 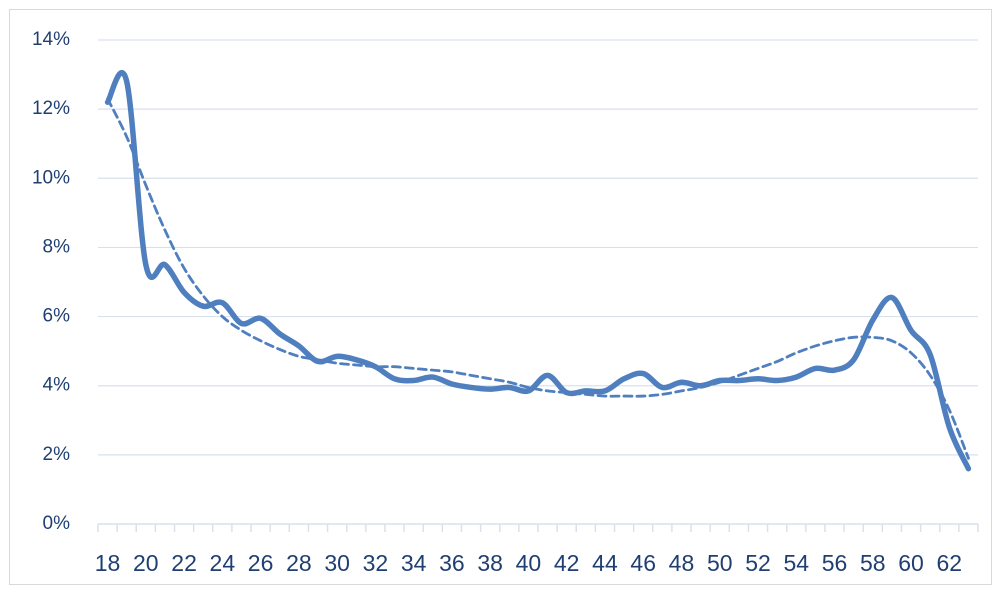 I want to click on x-tick-label: 58, so click(x=873, y=563).